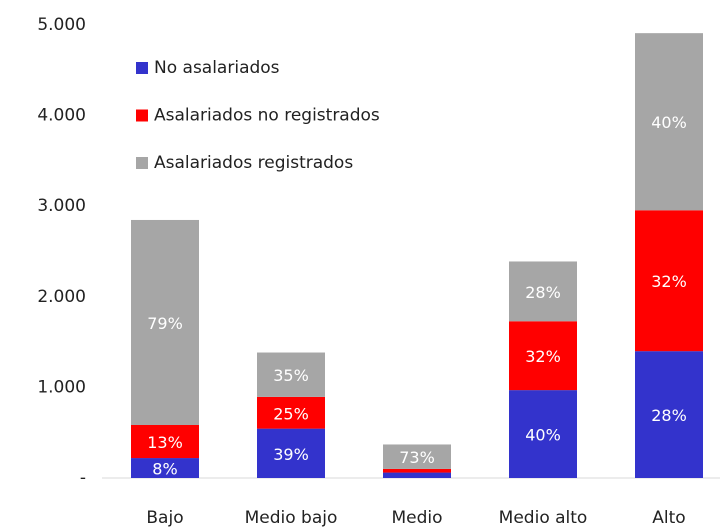  Describe the element at coordinates (61, 206) in the screenshot. I see `y-tick-label: 3.000` at that location.